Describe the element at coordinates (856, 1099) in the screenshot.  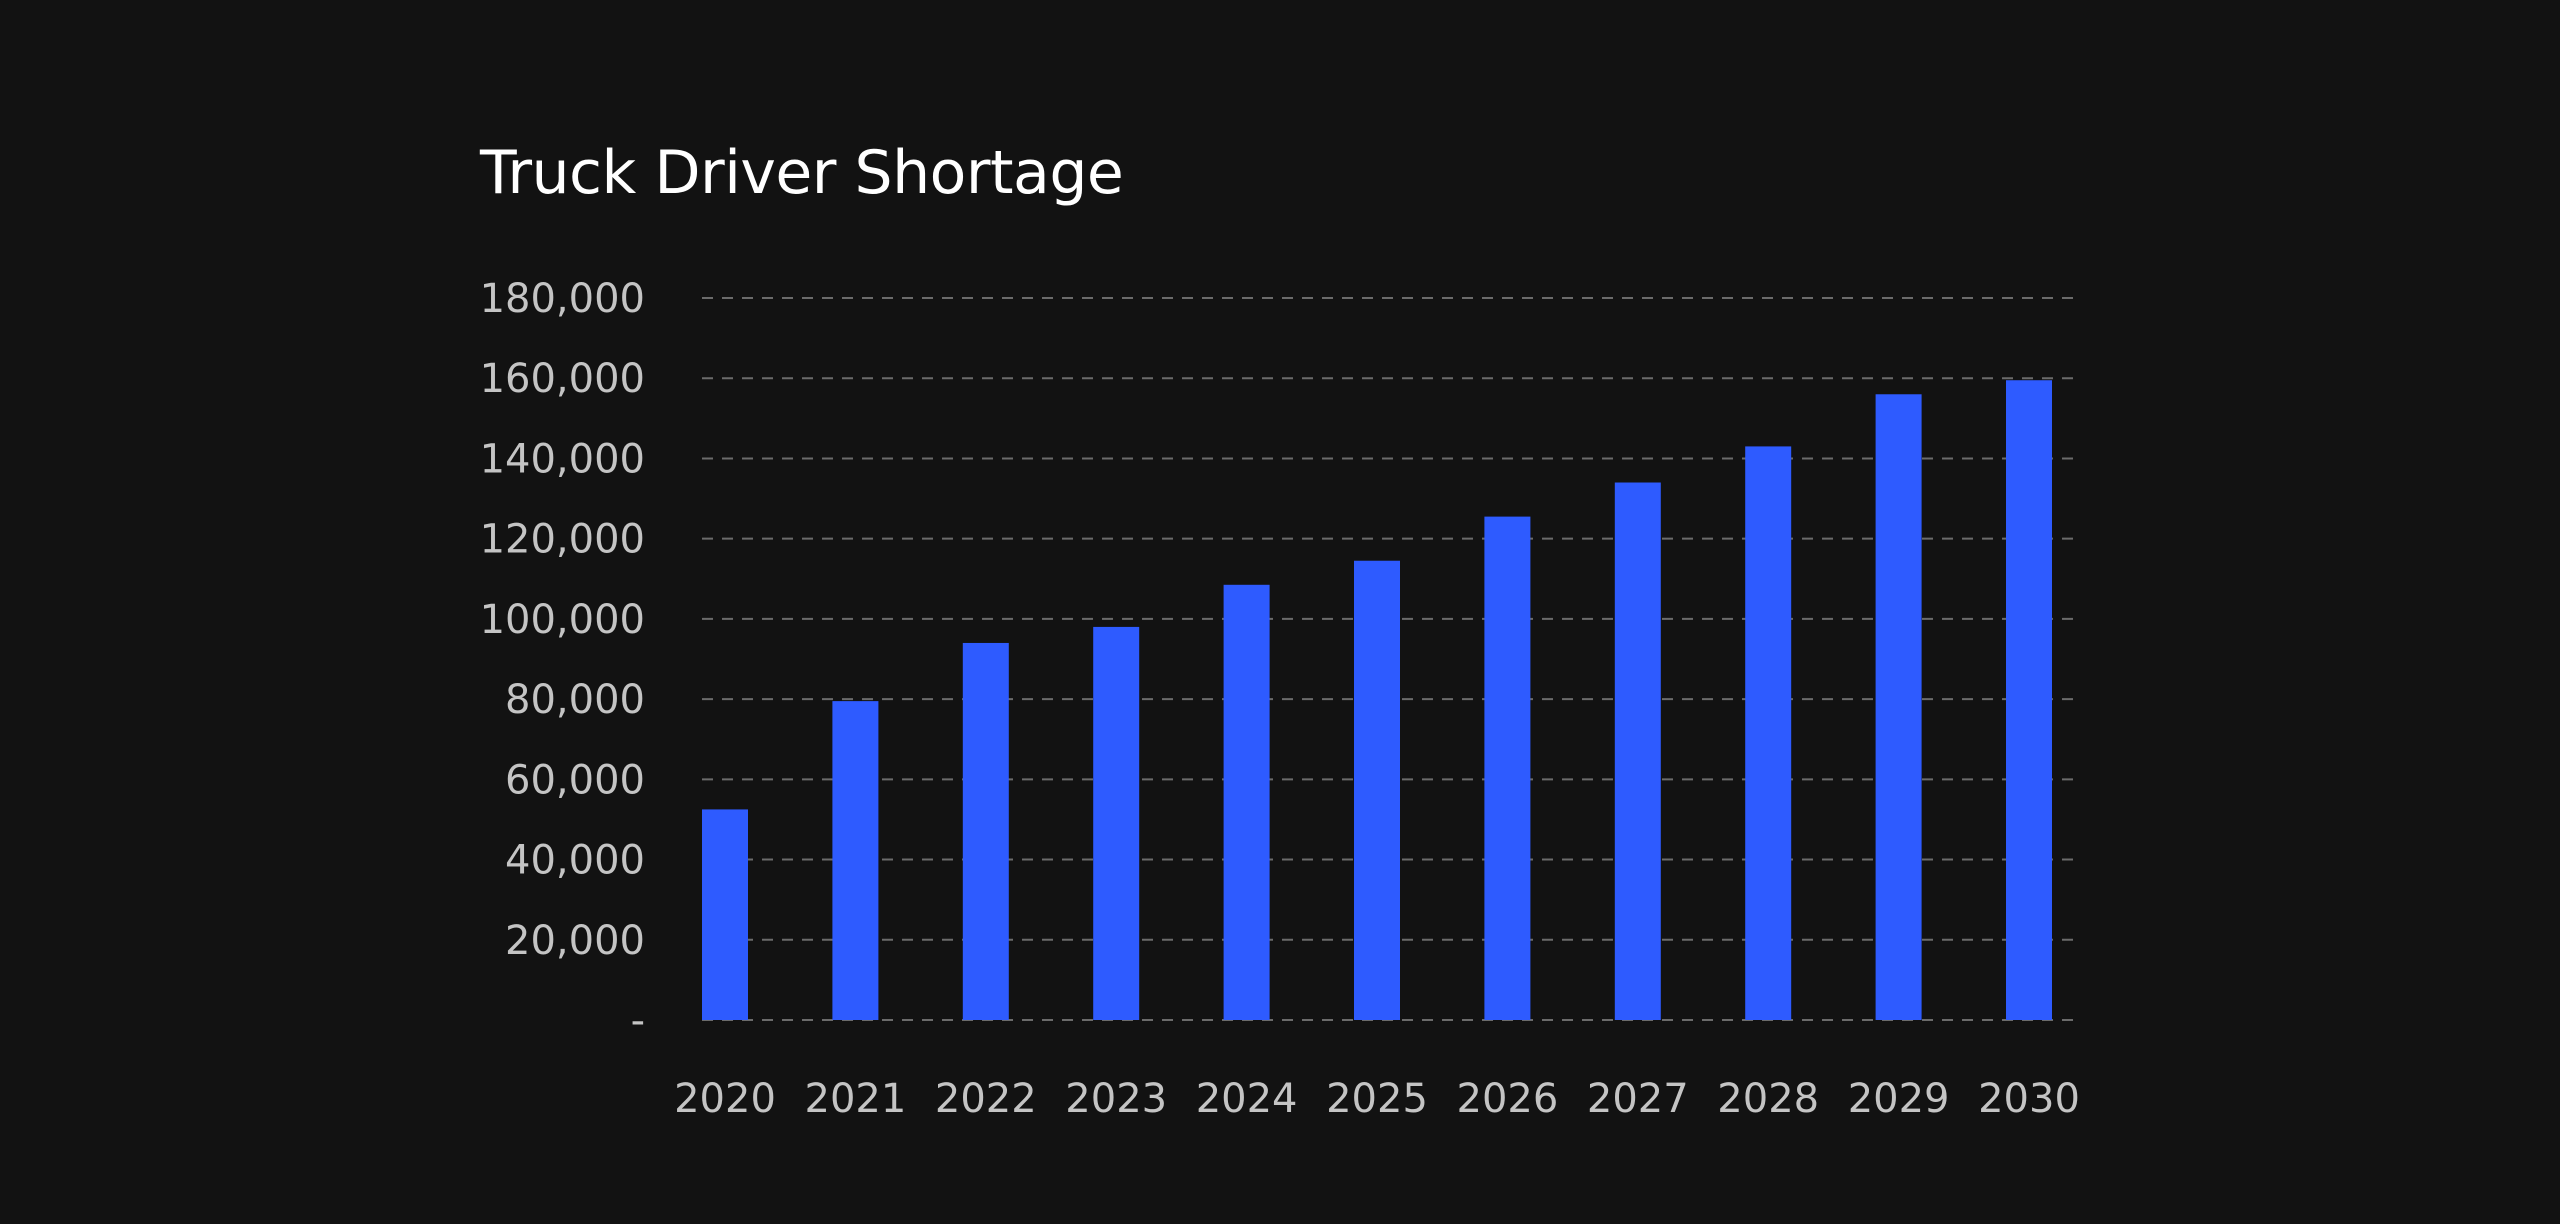
I see `x-tick-label: 2021` at that location.